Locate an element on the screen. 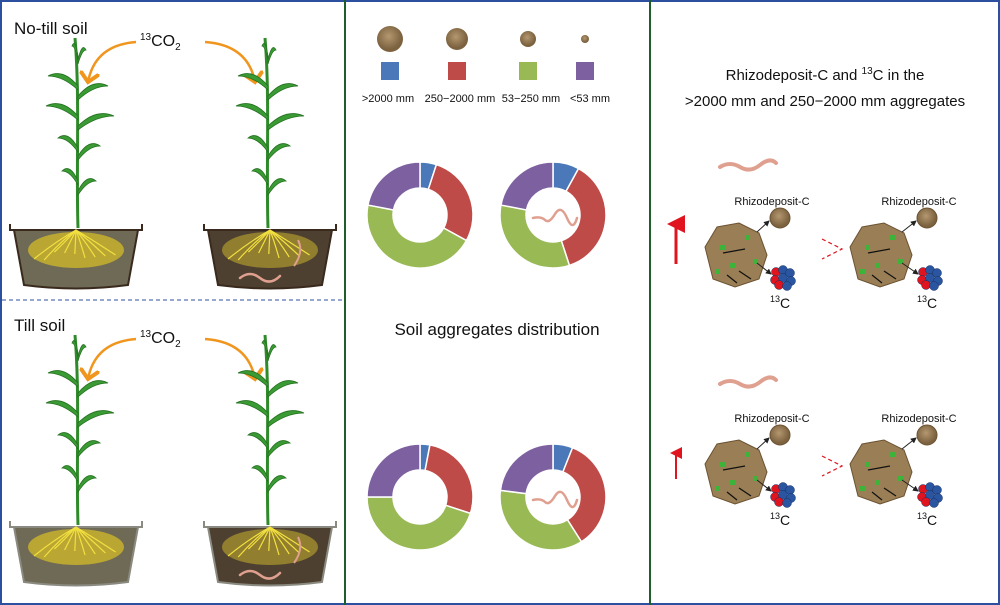 The image size is (1000, 605). macroaggregate-icon is located at coordinates (881, 472).